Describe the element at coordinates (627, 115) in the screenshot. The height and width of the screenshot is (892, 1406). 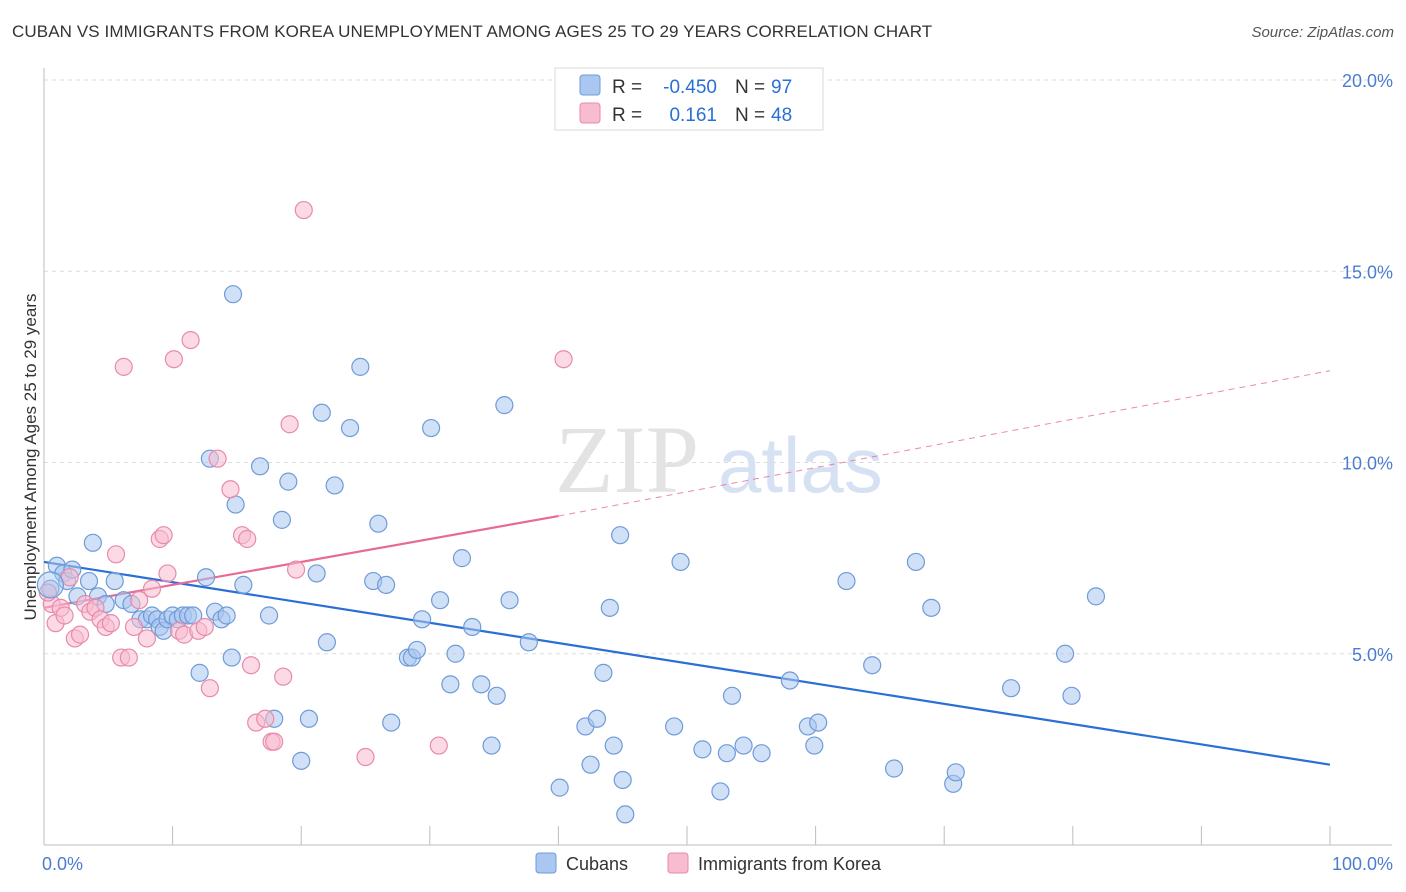
I see `legend-r-label-1: R =` at that location.